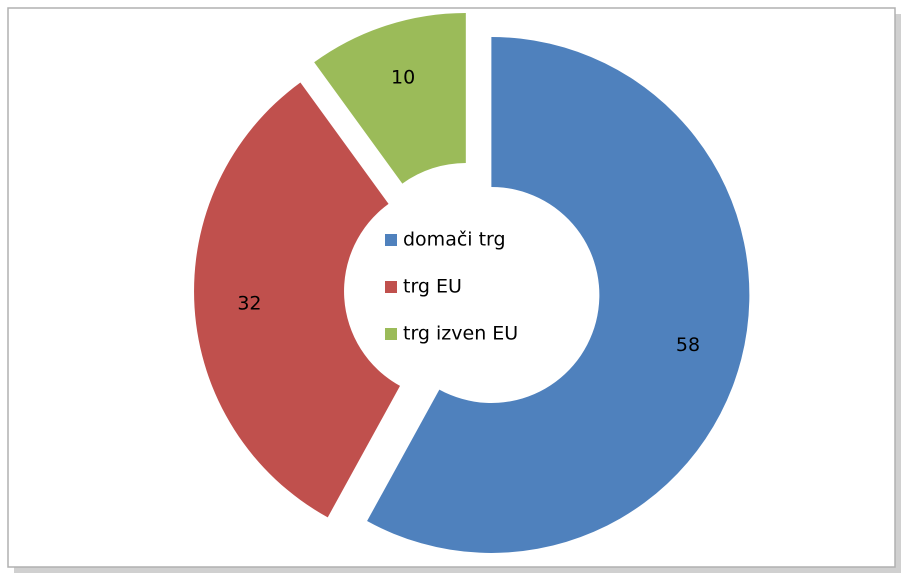  I want to click on data-label: 58, so click(688, 345).